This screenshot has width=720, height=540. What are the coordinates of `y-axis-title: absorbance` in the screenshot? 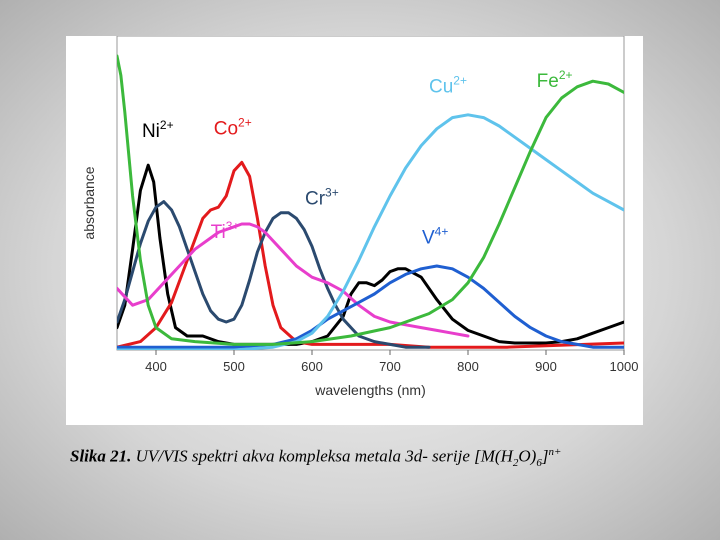 It's located at (89, 202).